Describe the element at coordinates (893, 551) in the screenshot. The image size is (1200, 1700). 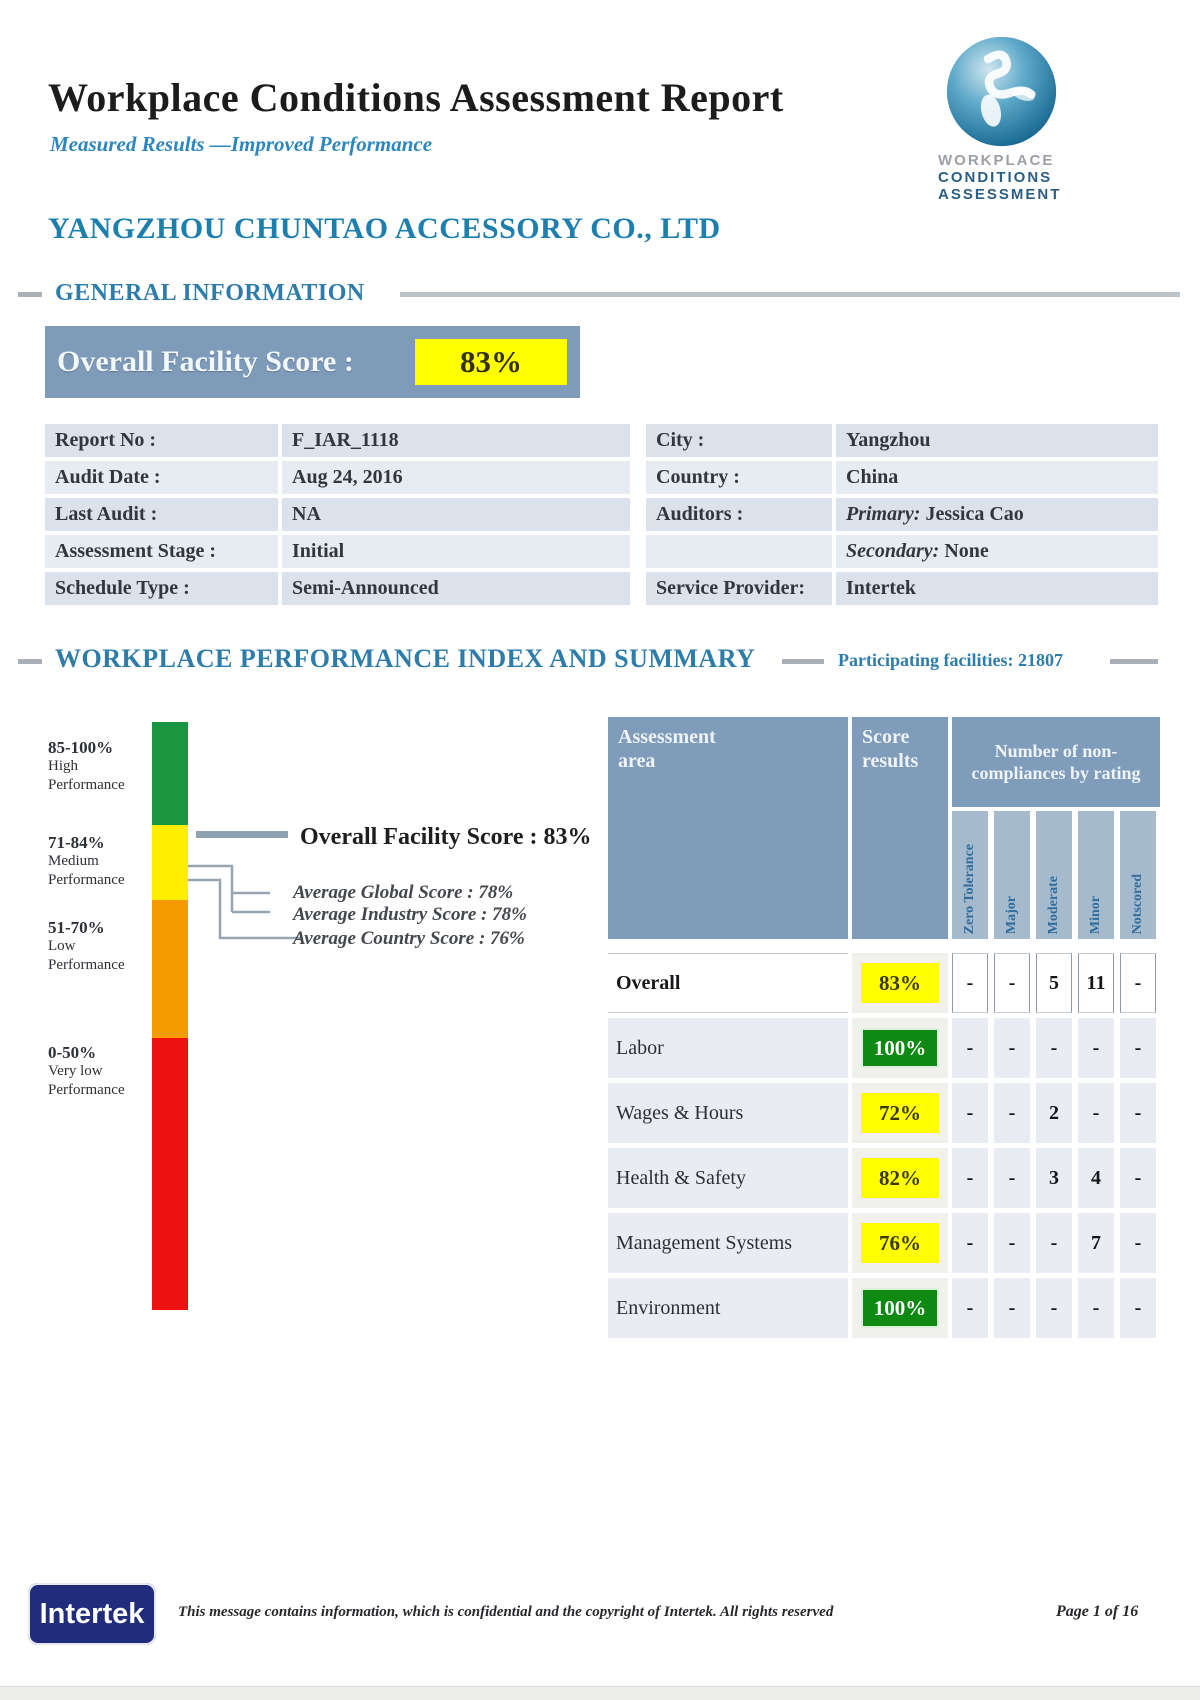
I see `auditor-secondary-prefix: Secondary:` at that location.